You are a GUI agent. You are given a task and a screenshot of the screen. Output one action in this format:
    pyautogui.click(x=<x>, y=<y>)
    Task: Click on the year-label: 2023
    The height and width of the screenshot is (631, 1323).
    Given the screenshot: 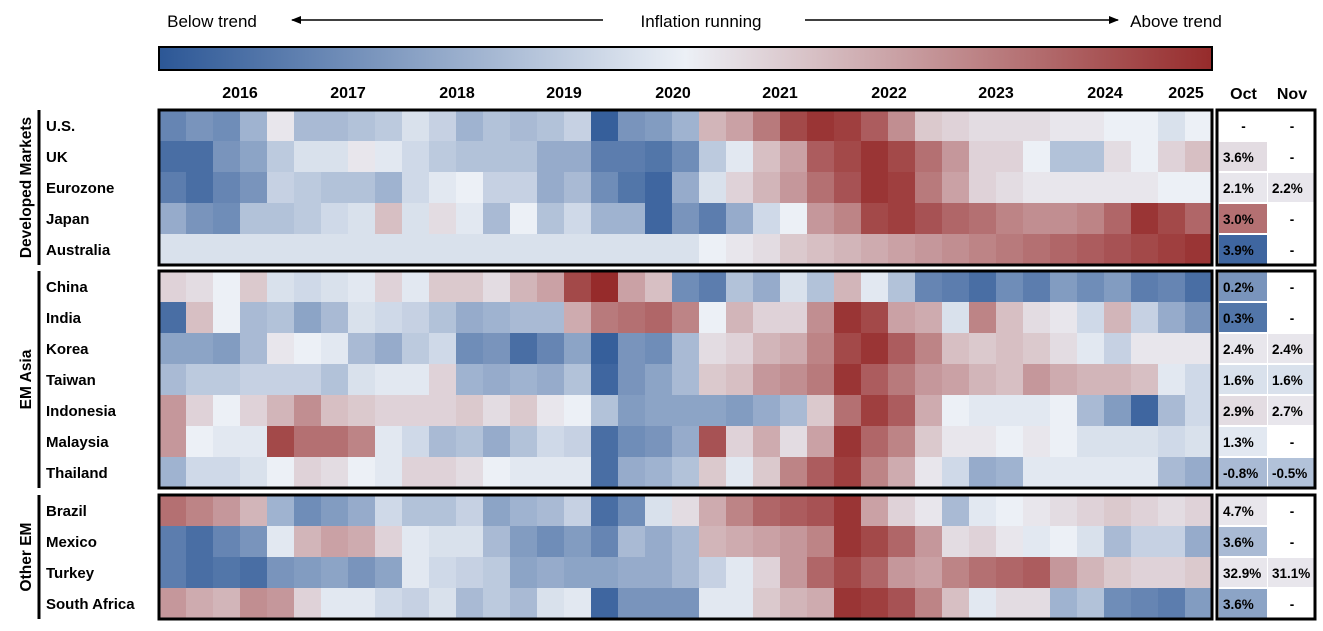 What is the action you would take?
    pyautogui.click(x=996, y=93)
    